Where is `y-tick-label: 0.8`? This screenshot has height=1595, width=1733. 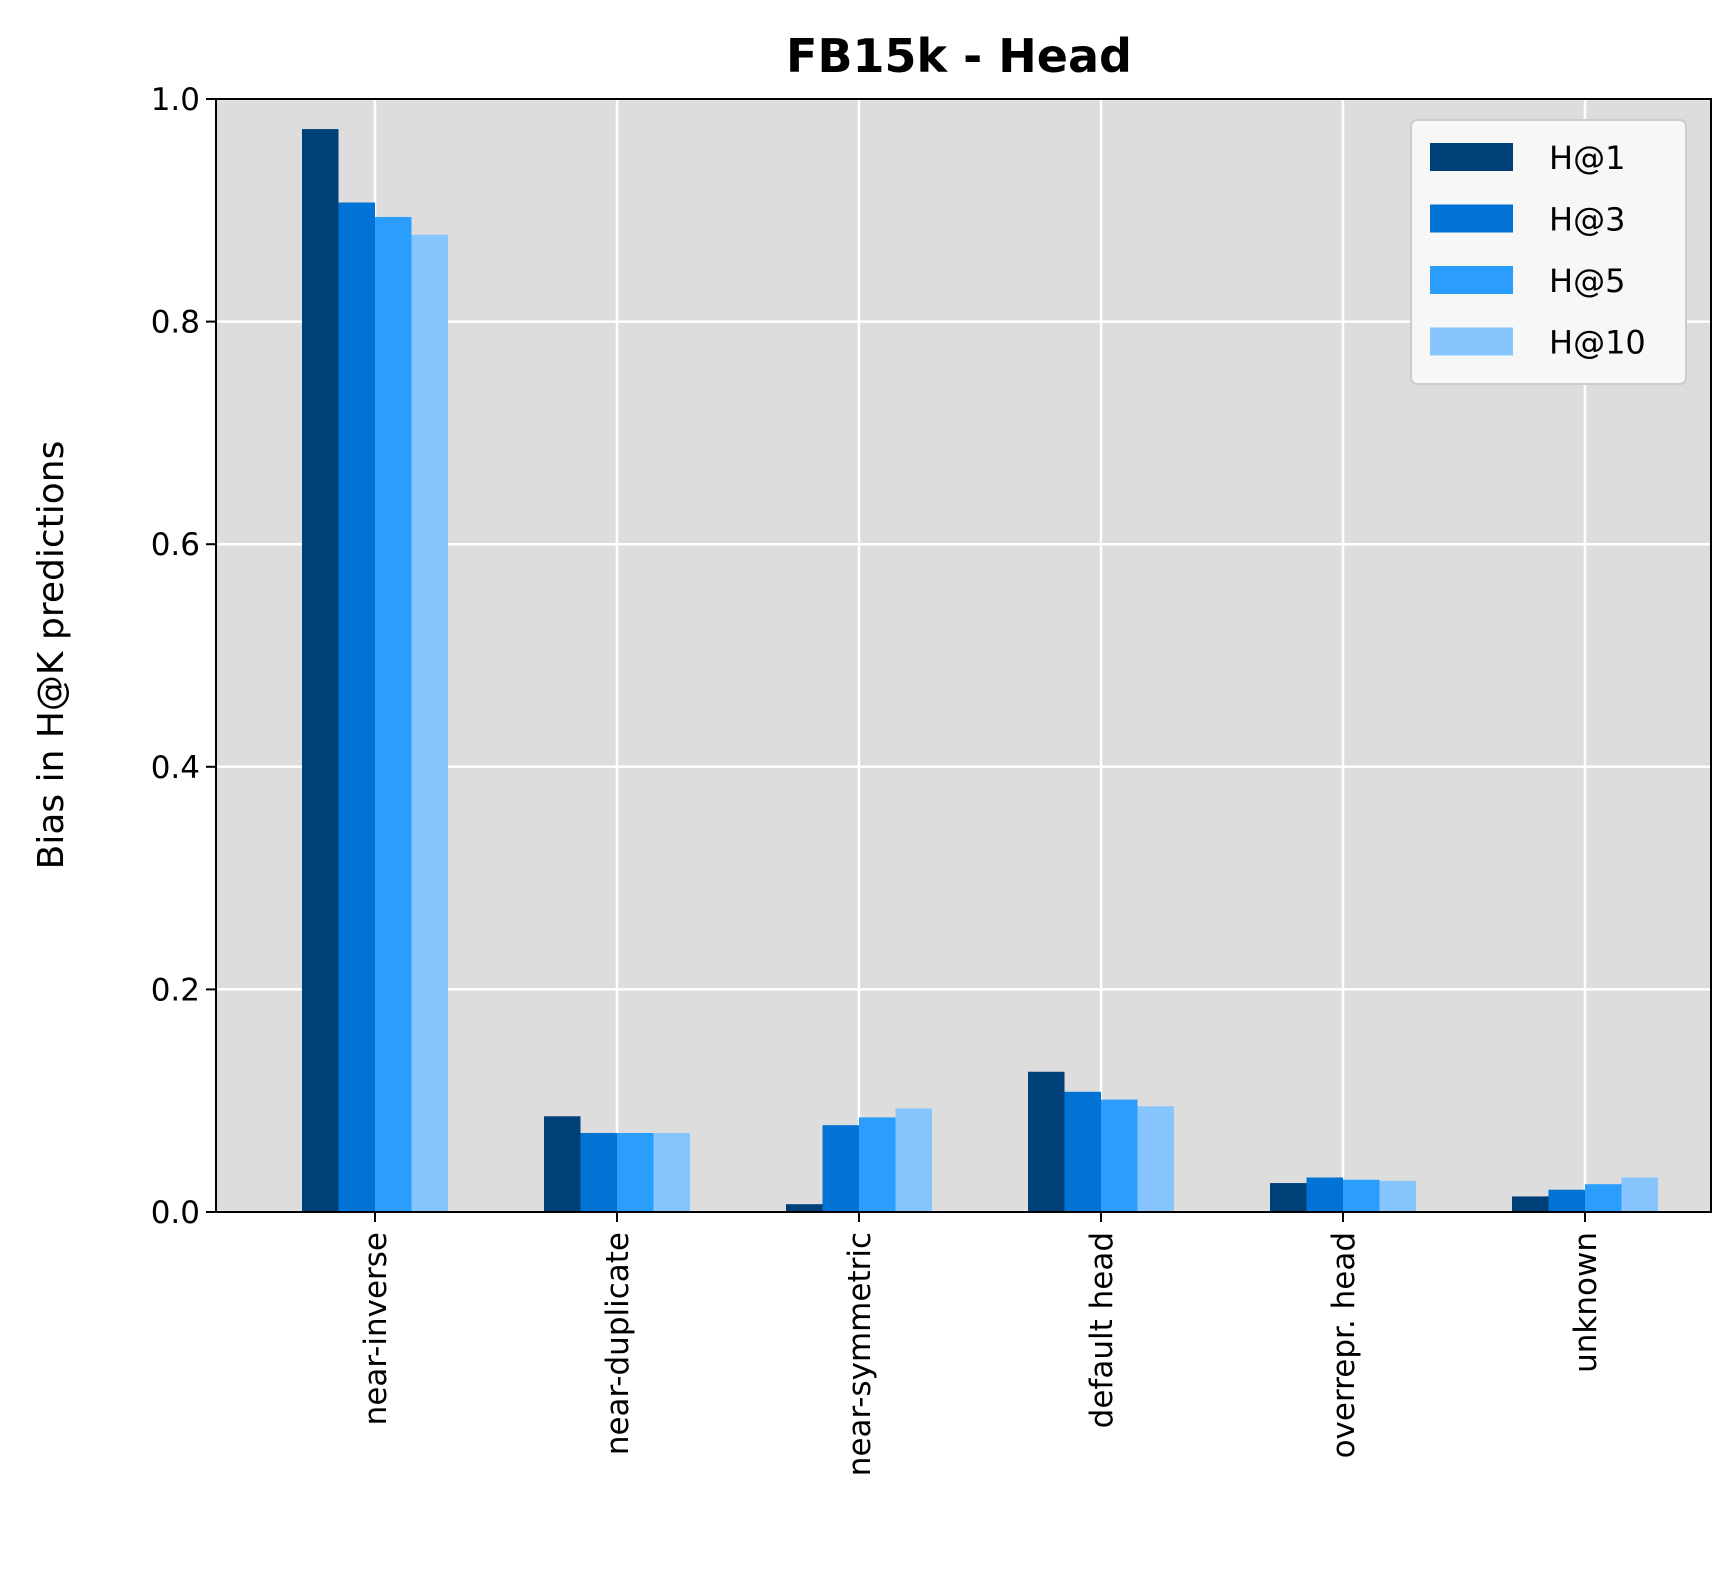 y-tick-label: 0.8 is located at coordinates (175, 323).